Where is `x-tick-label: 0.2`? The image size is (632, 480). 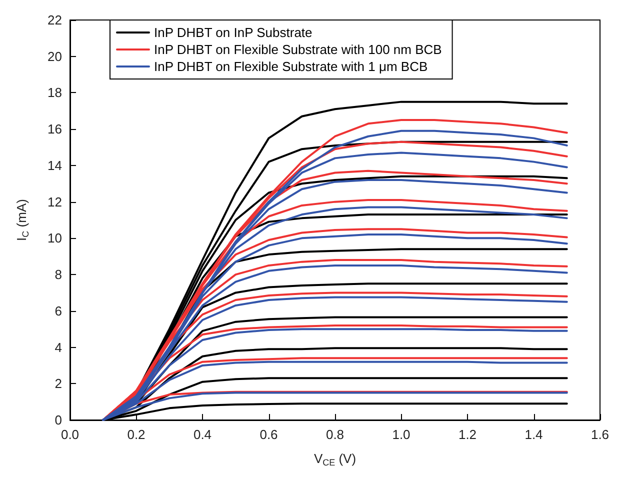
x-tick-label: 0.2 is located at coordinates (136, 434).